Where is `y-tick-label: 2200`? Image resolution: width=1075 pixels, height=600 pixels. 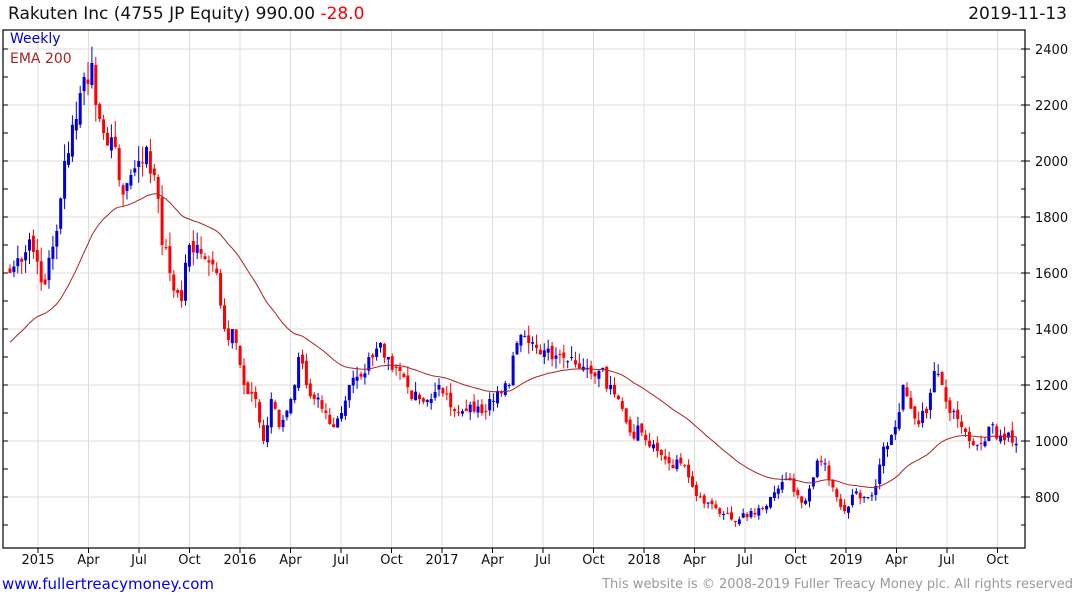
y-tick-label: 2200 is located at coordinates (1051, 106).